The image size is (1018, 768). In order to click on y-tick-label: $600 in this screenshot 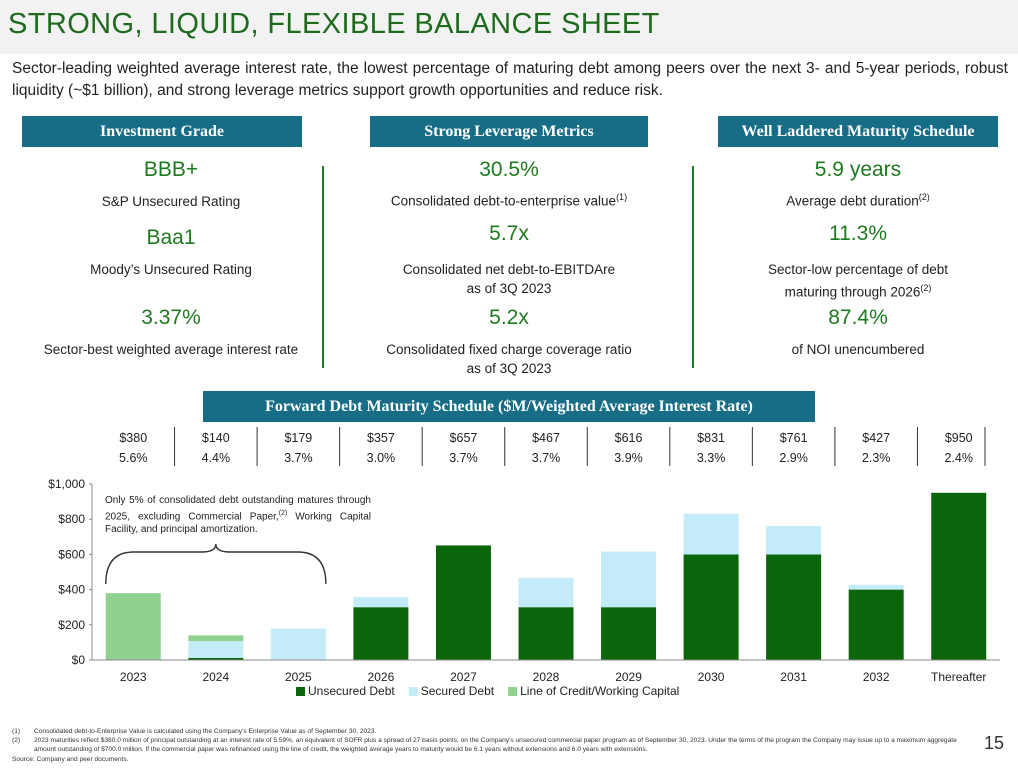, I will do `click(71, 554)`.